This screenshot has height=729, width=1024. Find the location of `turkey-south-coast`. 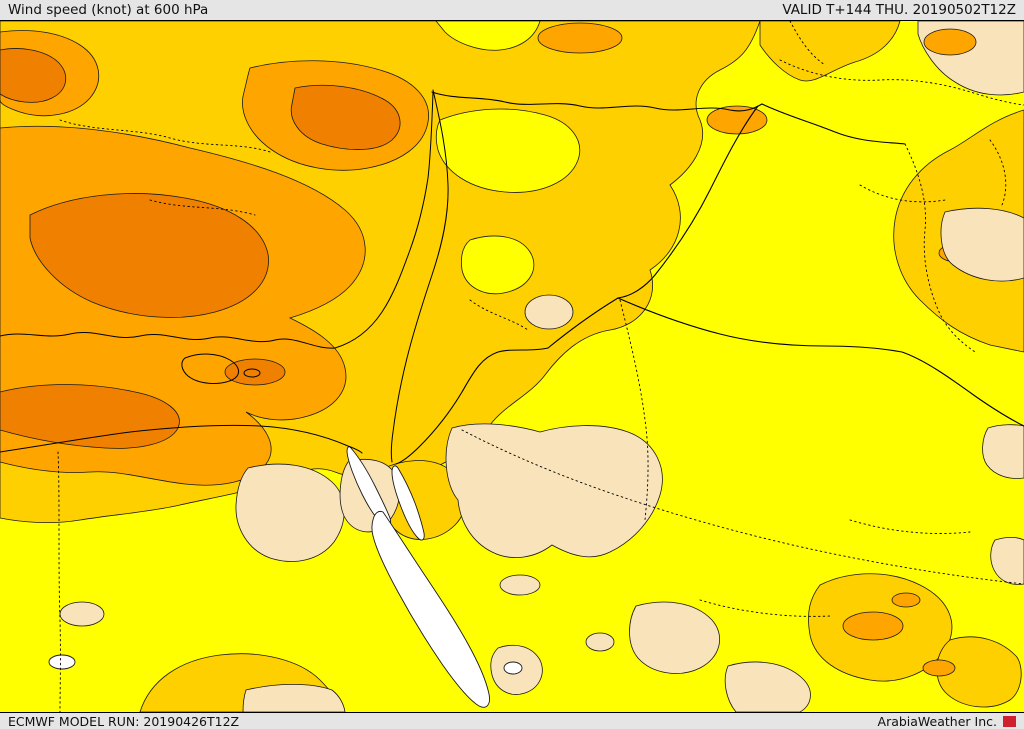

turkey-south-coast is located at coordinates (168, 340).